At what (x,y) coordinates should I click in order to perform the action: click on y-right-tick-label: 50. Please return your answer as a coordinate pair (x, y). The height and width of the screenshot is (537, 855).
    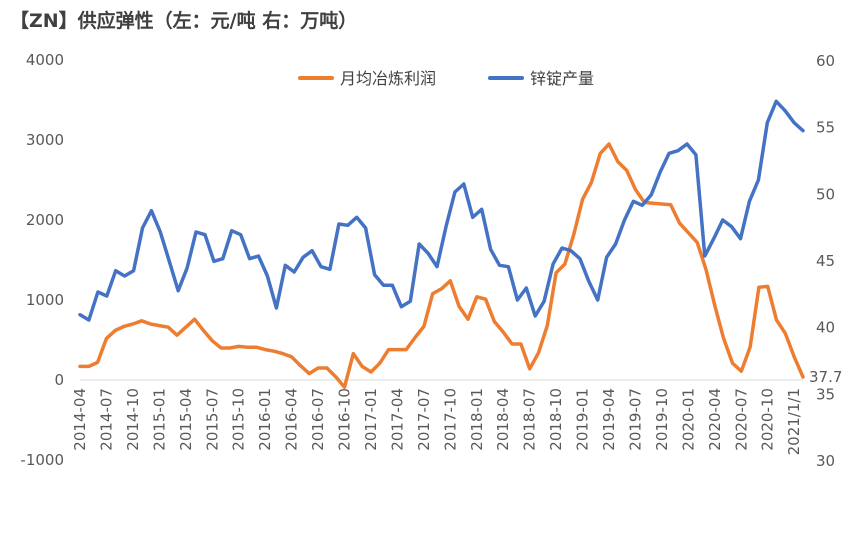
    Looking at the image, I should click on (825, 194).